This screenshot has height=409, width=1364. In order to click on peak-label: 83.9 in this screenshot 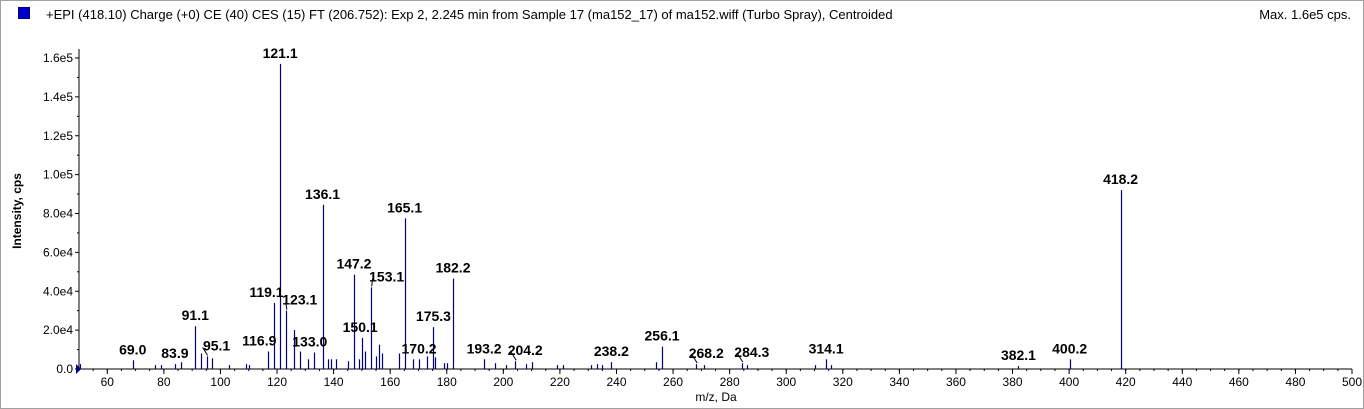, I will do `click(174, 353)`.